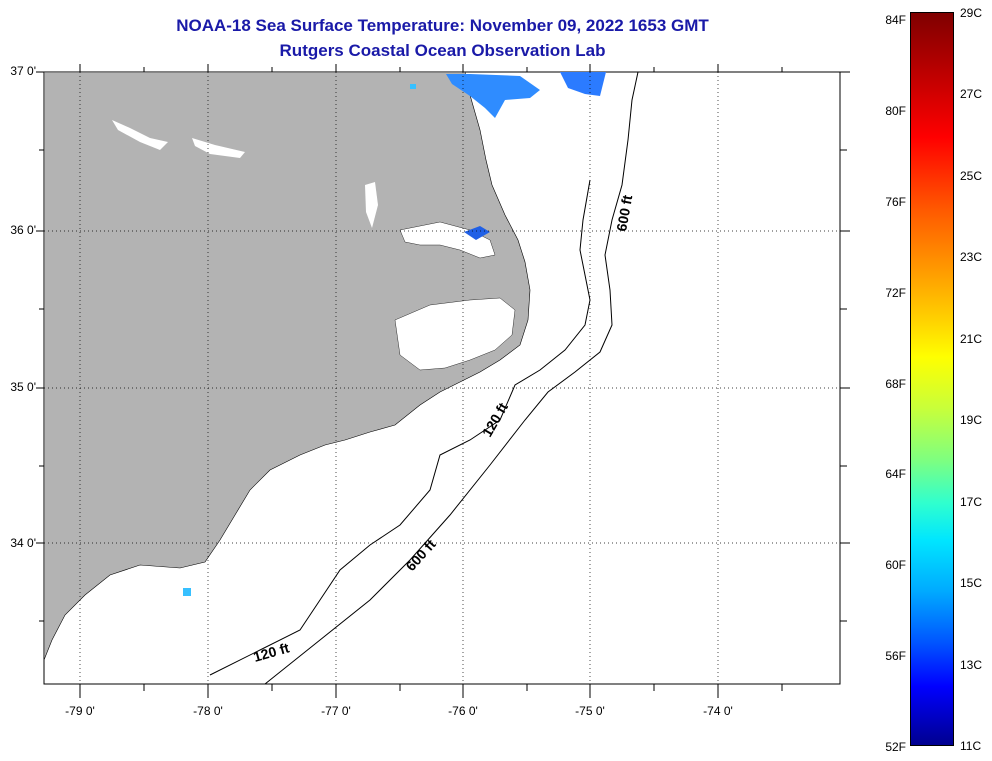  What do you see at coordinates (493, 96) in the screenshot?
I see `sst-patch-chesapeake` at bounding box center [493, 96].